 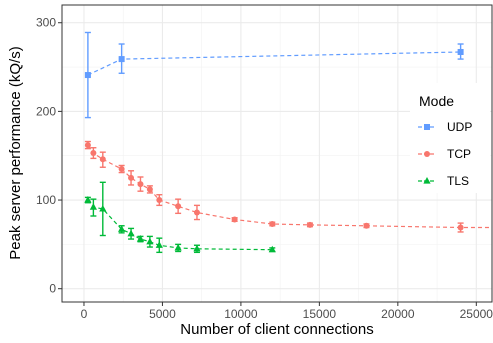 I want to click on series-line-tls, so click(x=180, y=225).